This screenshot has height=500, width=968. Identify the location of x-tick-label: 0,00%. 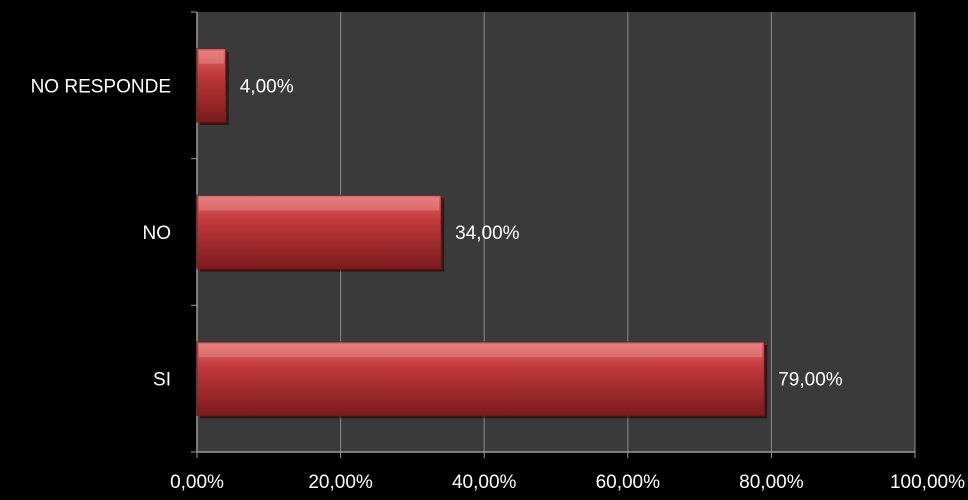
(197, 482).